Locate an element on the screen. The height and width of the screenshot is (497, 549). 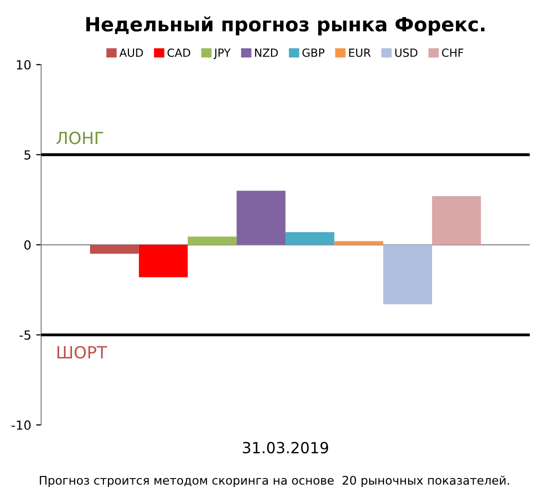
legend-label: AUD is located at coordinates (131, 52).